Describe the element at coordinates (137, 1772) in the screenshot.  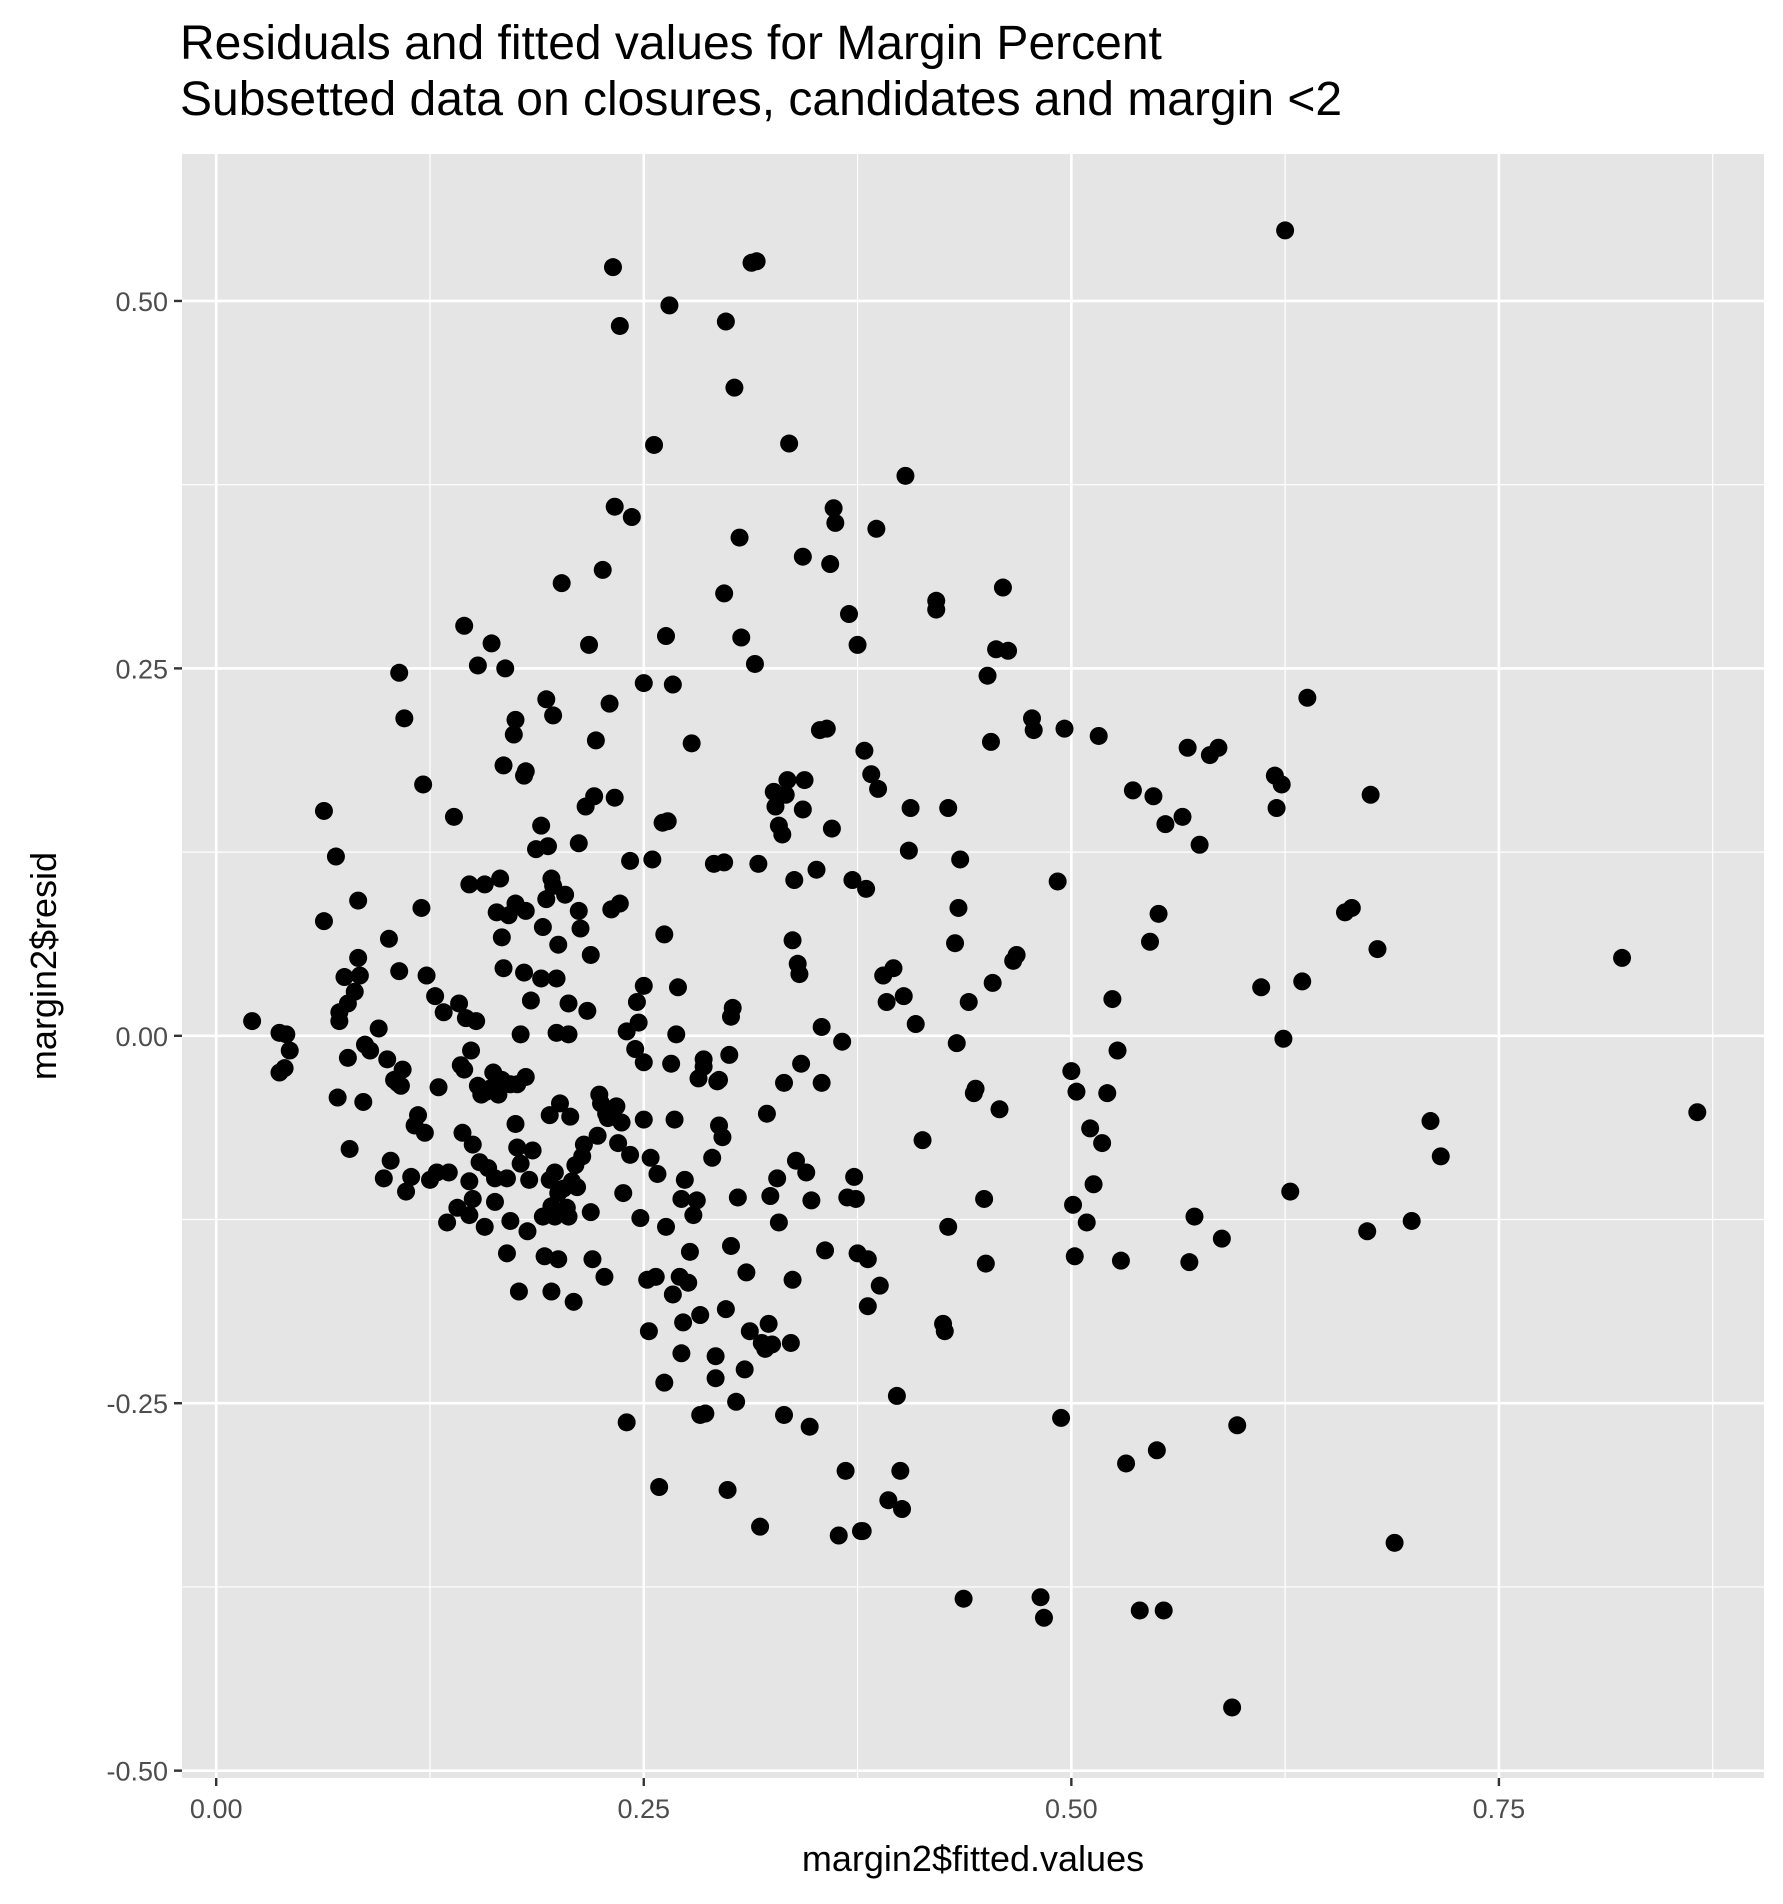
I see `y-tick-label: -0.50` at that location.